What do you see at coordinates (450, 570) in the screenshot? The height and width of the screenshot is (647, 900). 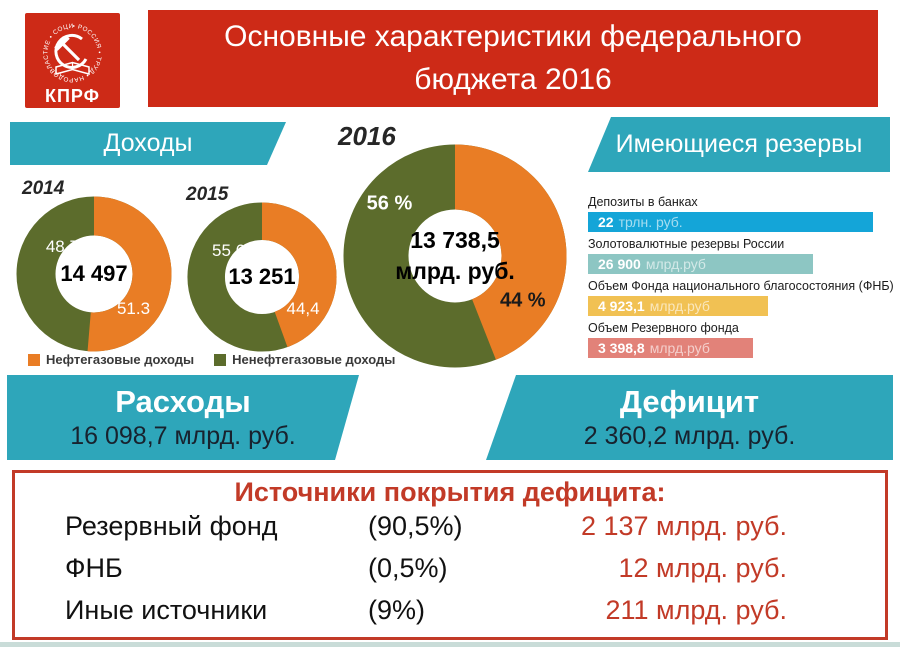 I see `deficit-source-row: ФНБ (0,5%) 12 млрд. руб.` at bounding box center [450, 570].